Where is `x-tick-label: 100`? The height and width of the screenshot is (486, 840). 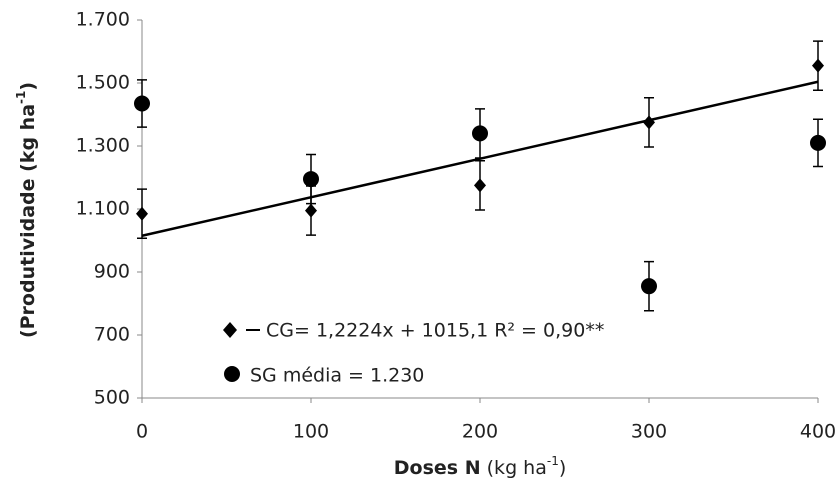 x-tick-label: 100 is located at coordinates (311, 432).